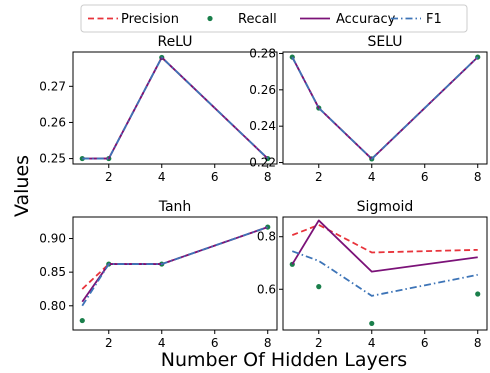 The height and width of the screenshot is (373, 490). I want to click on panel-title: Tanh, so click(175, 207).